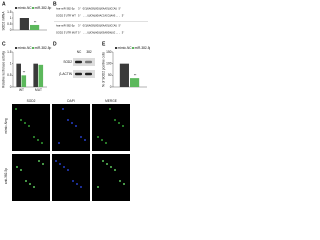 The width and height of the screenshot is (320, 240). I want to click on column-label: MERGE, so click(111, 101).